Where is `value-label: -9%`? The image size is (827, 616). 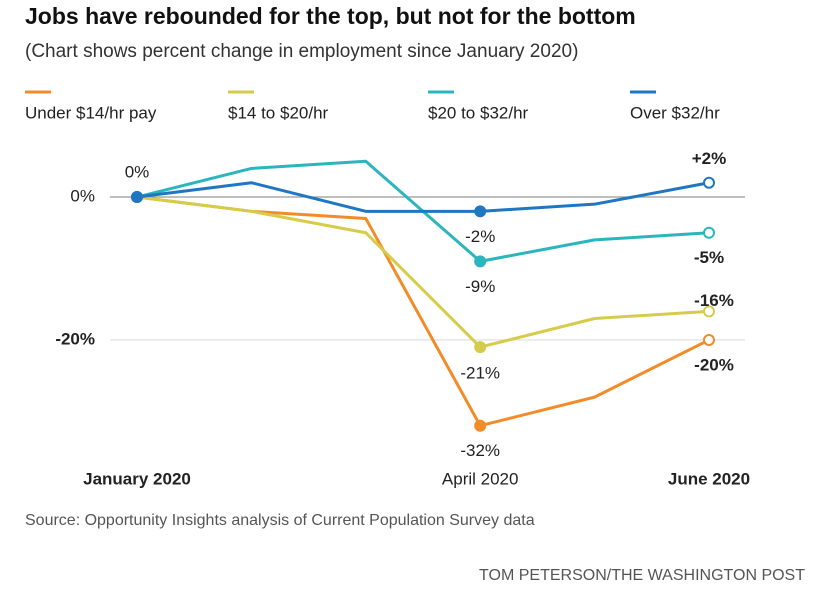
value-label: -9% is located at coordinates (480, 286).